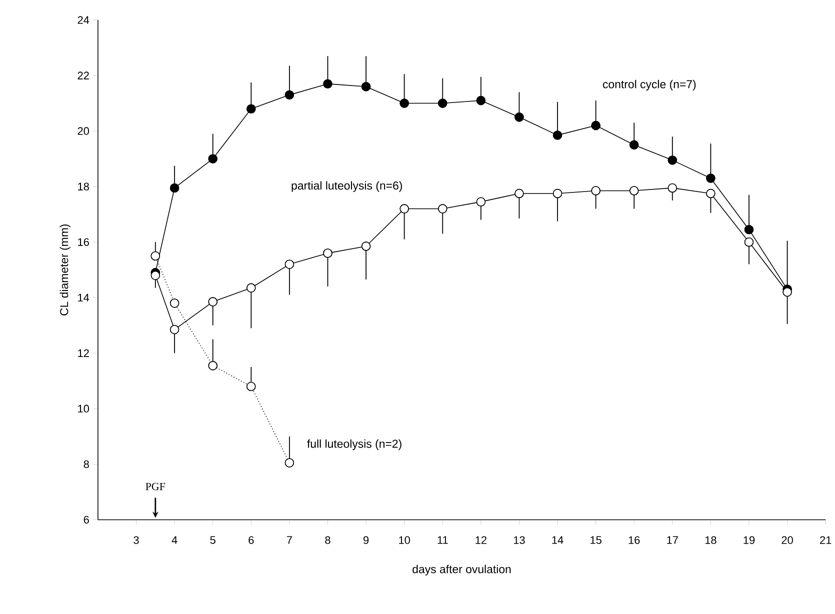 This screenshot has height=614, width=835. I want to click on x-tick-label: 21, so click(826, 540).